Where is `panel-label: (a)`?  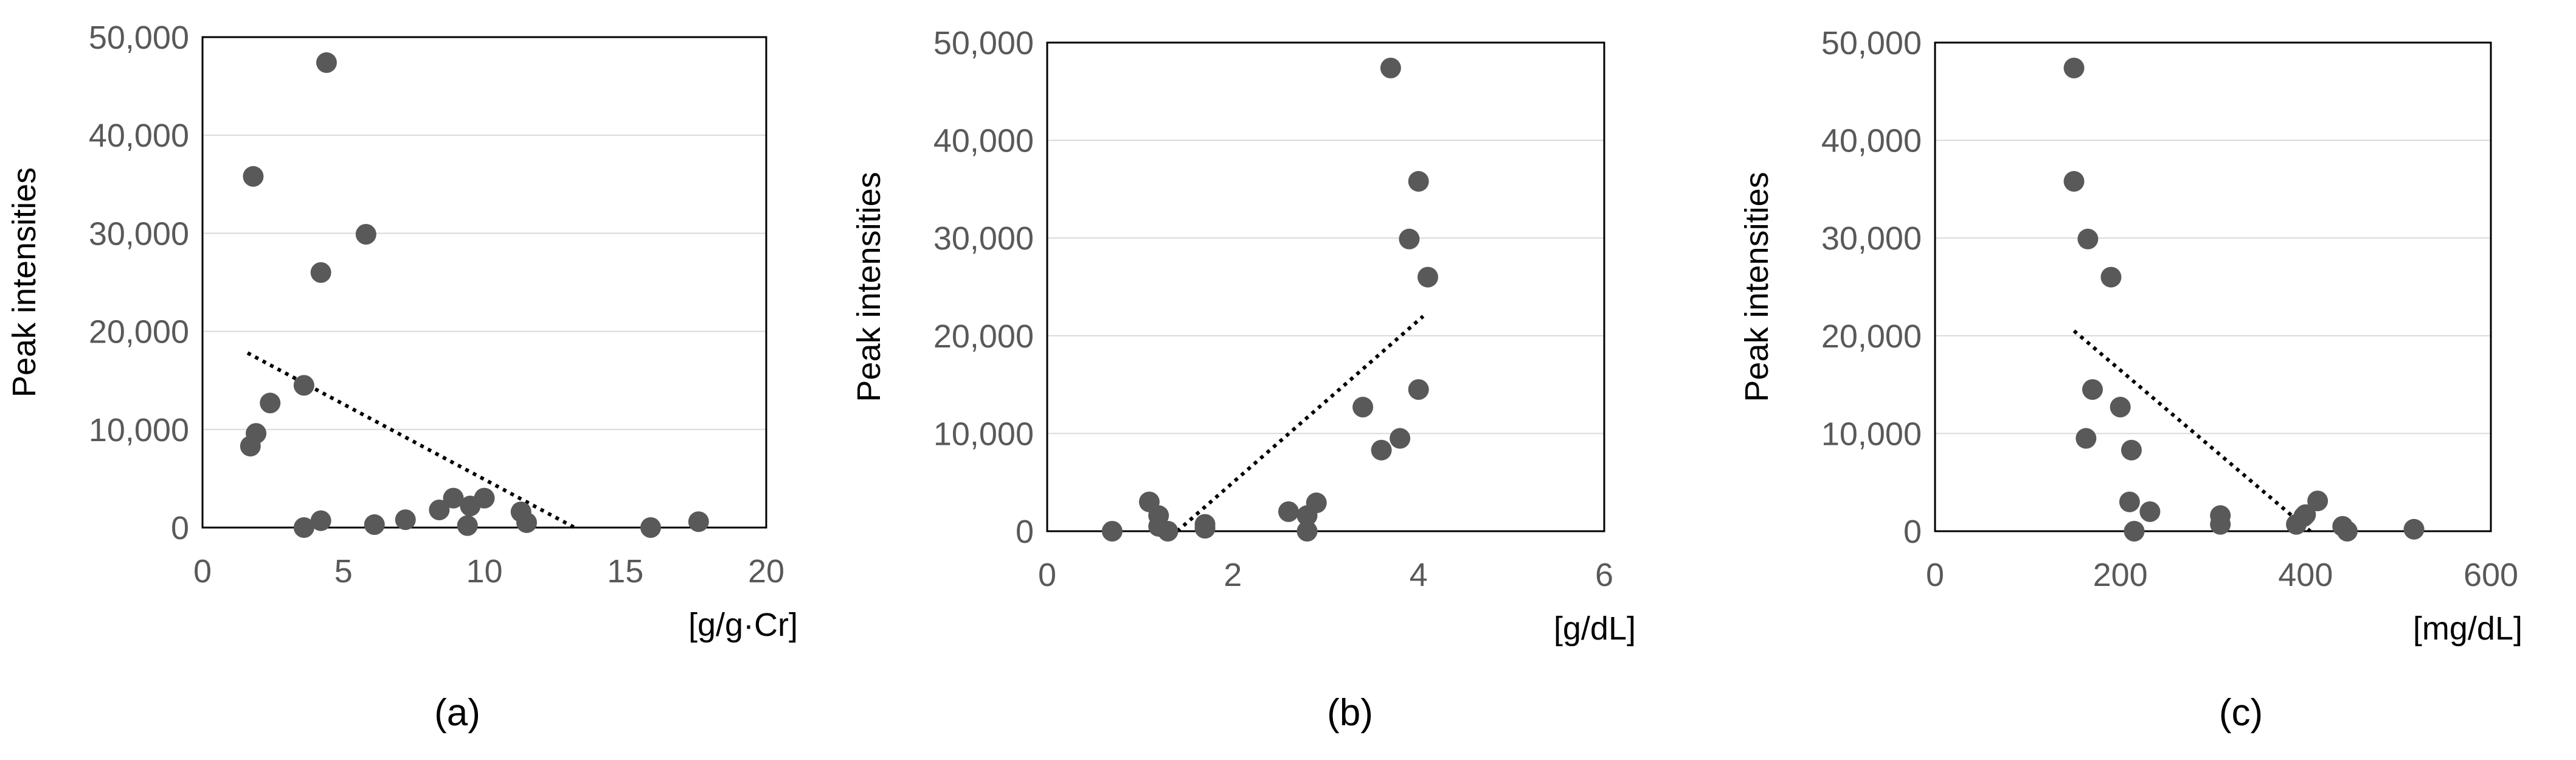
panel-label: (a) is located at coordinates (457, 713).